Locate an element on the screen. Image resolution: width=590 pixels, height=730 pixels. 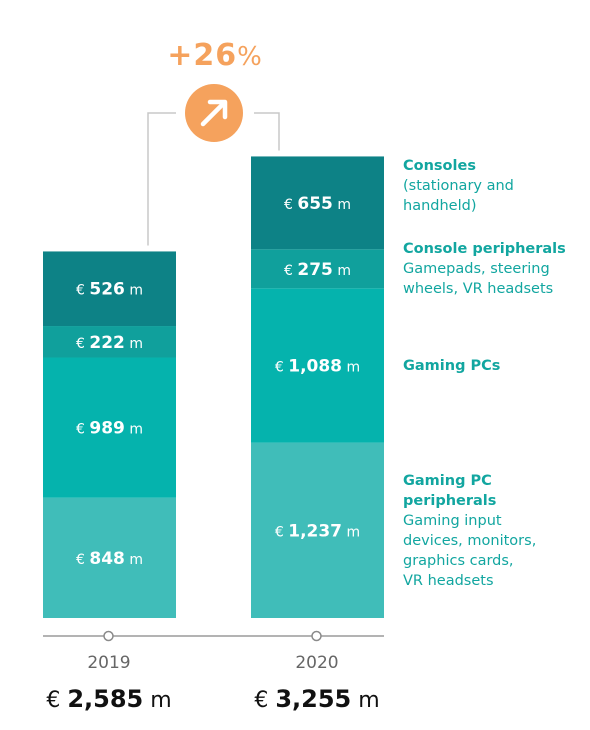
legend-gaming-pcs: Gaming PCs is located at coordinates (495, 366).